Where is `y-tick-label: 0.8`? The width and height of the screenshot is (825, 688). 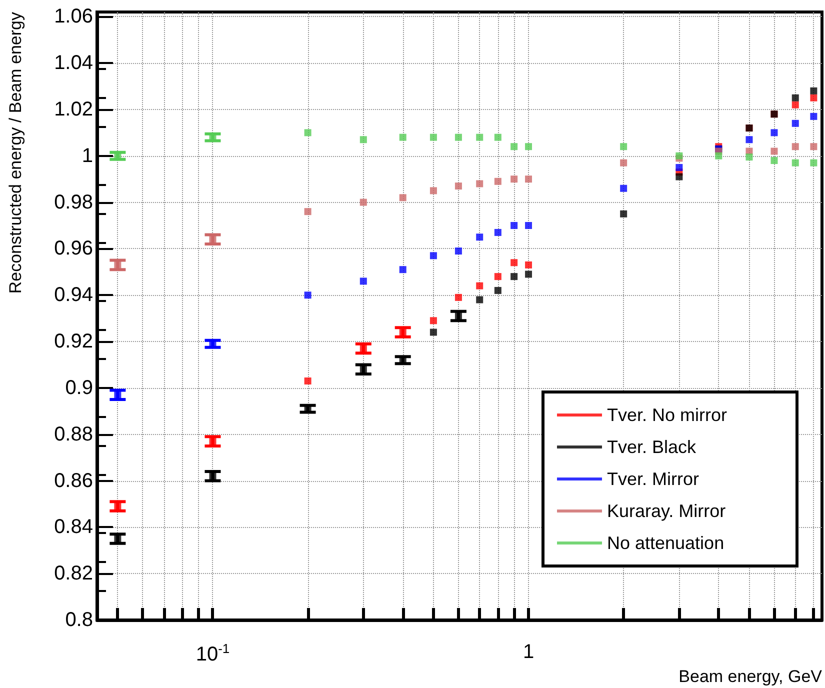
y-tick-label: 0.8 is located at coordinates (79, 620).